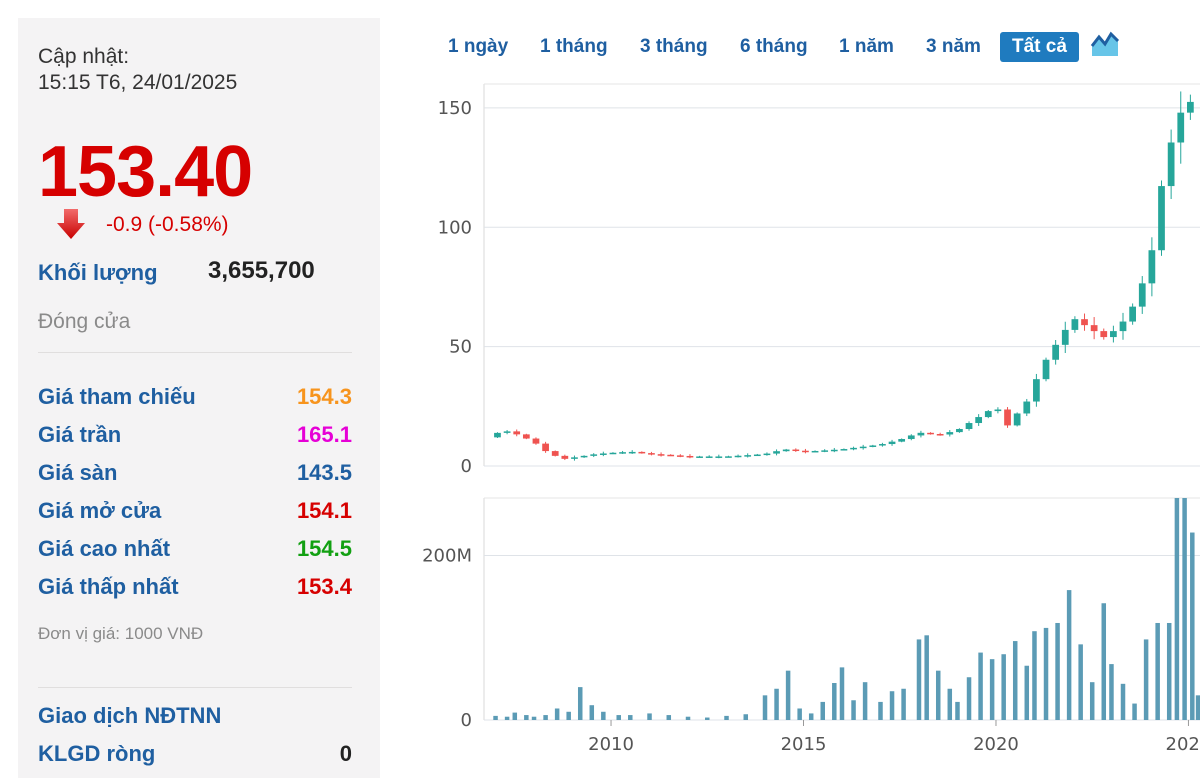  What do you see at coordinates (98, 272) in the screenshot?
I see `volume-label: Khối lượng` at bounding box center [98, 272].